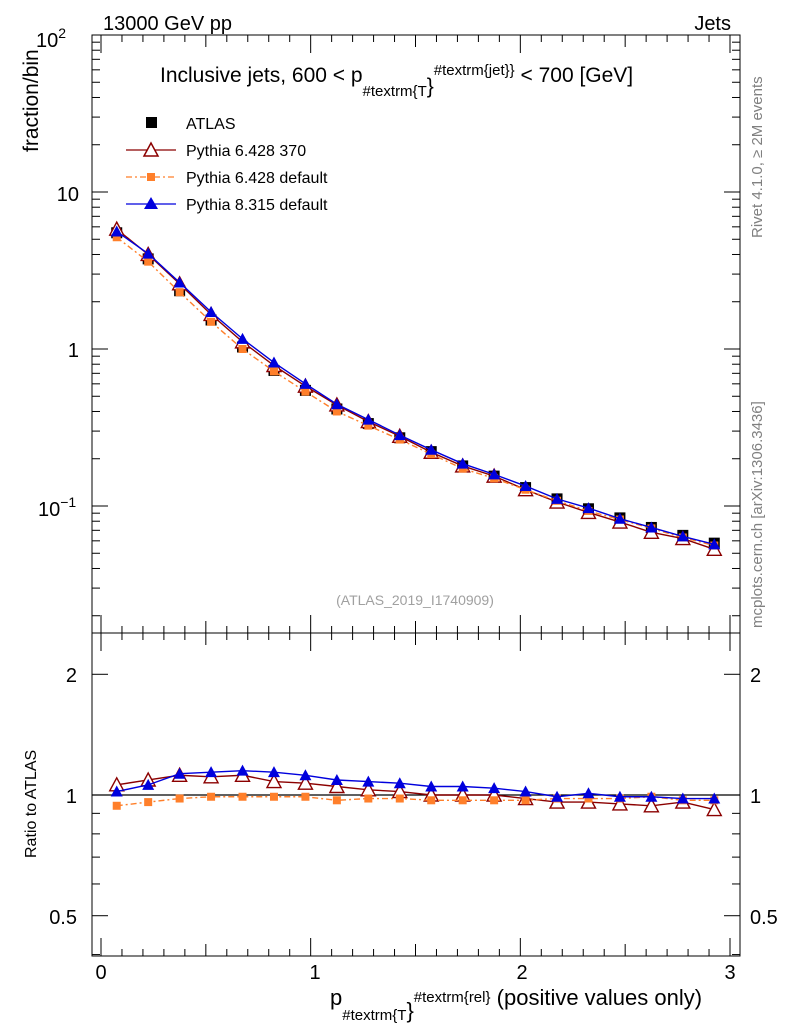  Describe the element at coordinates (712, 24) in the screenshot. I see `header-right: Jets` at that location.